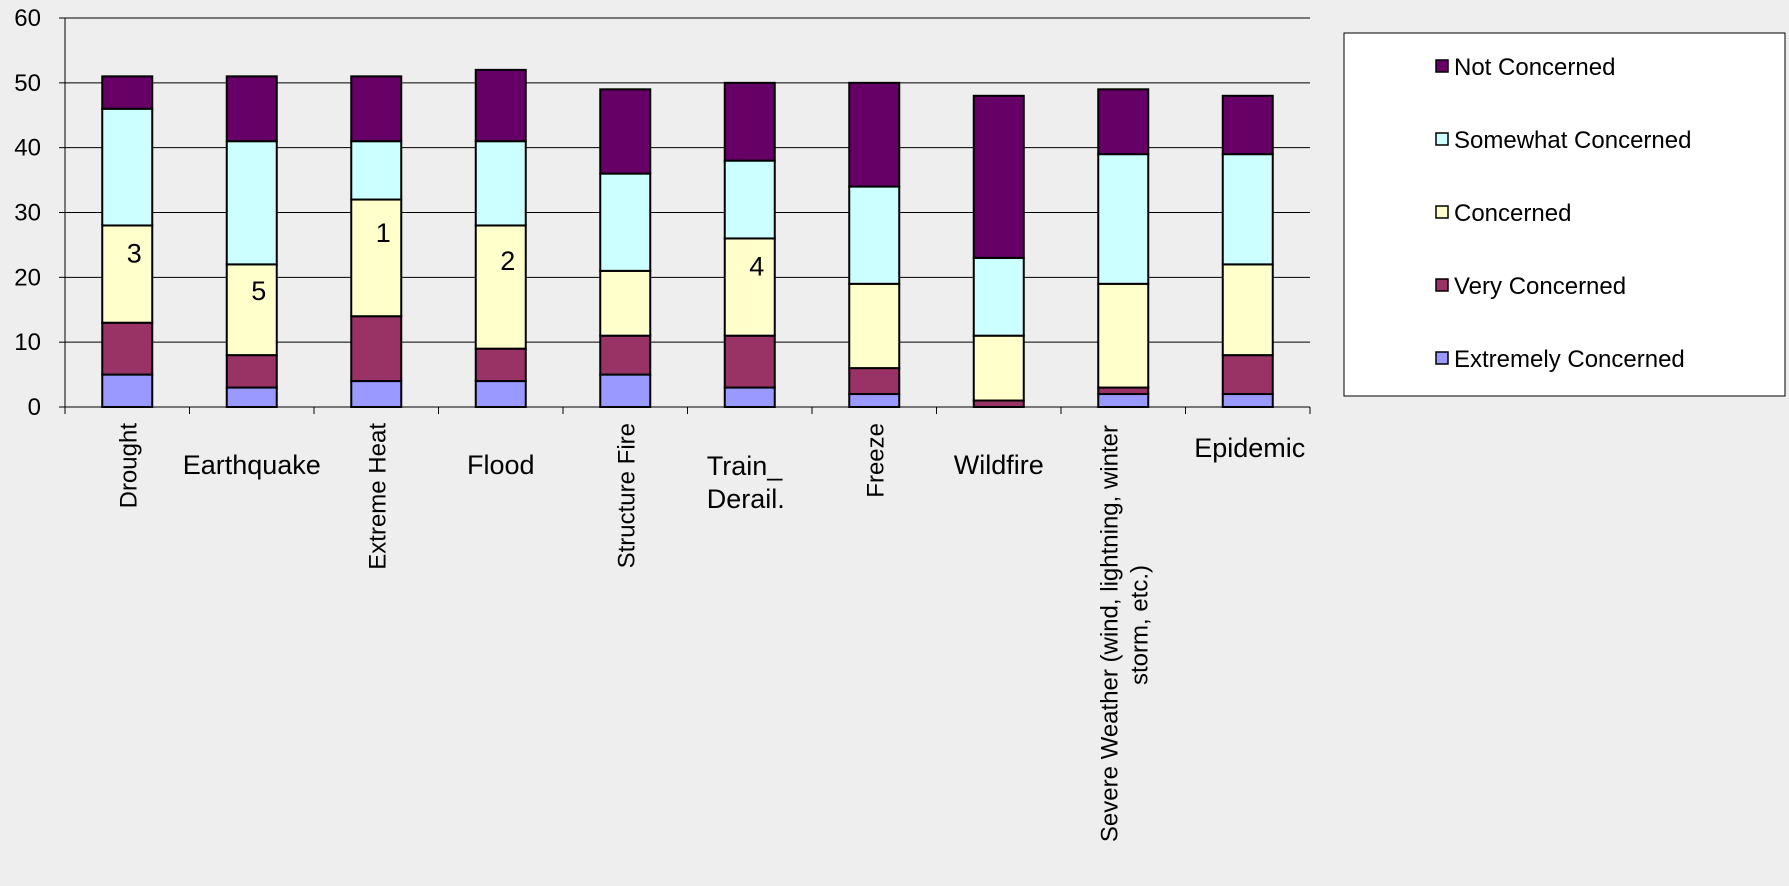 This screenshot has height=886, width=1789. What do you see at coordinates (252, 465) in the screenshot?
I see `x-tick-label: Earthquake` at bounding box center [252, 465].